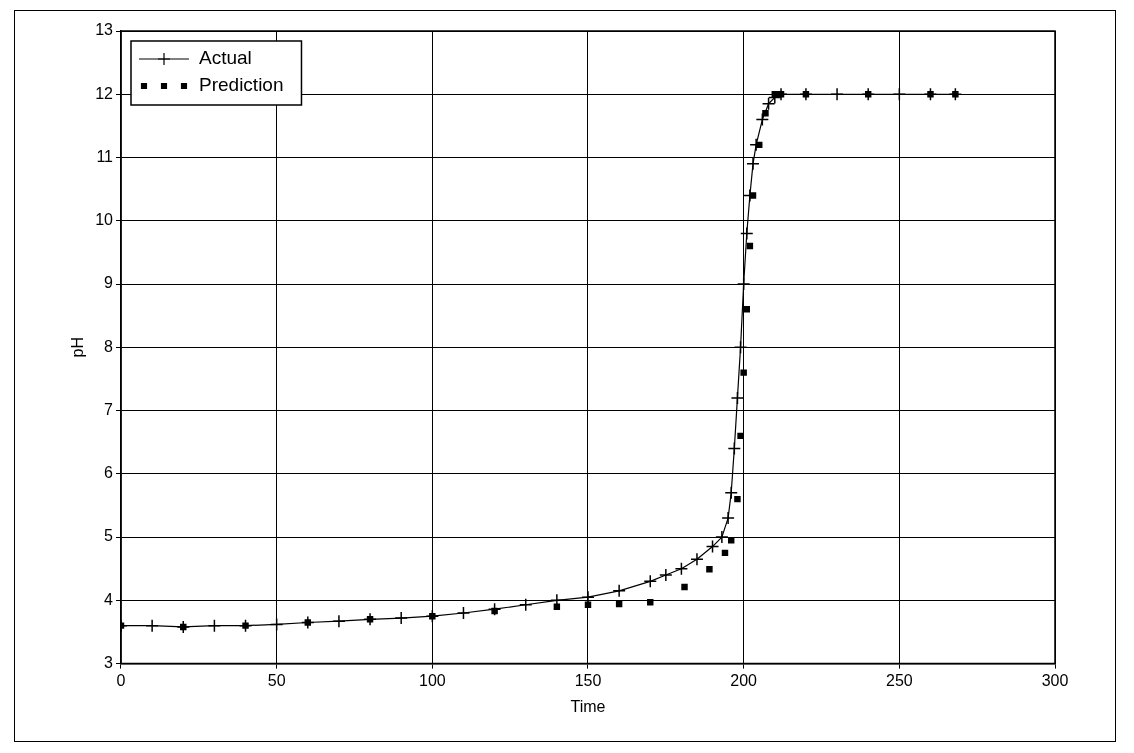 Image resolution: width=1134 pixels, height=753 pixels. I want to click on y-tick-label: 12, so click(104, 93).